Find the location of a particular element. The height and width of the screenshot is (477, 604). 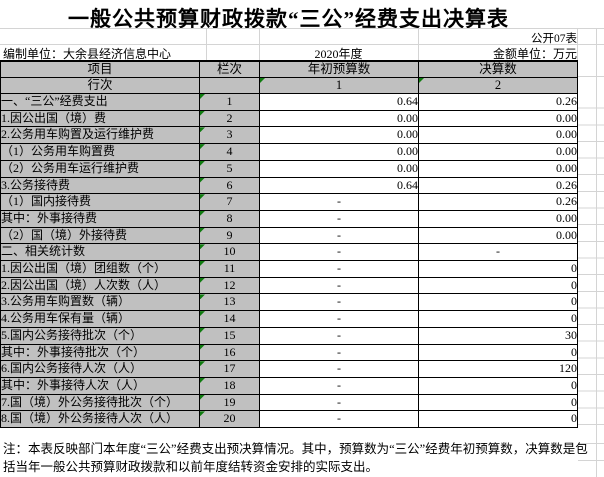

item-cell: 3.公务用车购置数（辆） is located at coordinates (100, 302).